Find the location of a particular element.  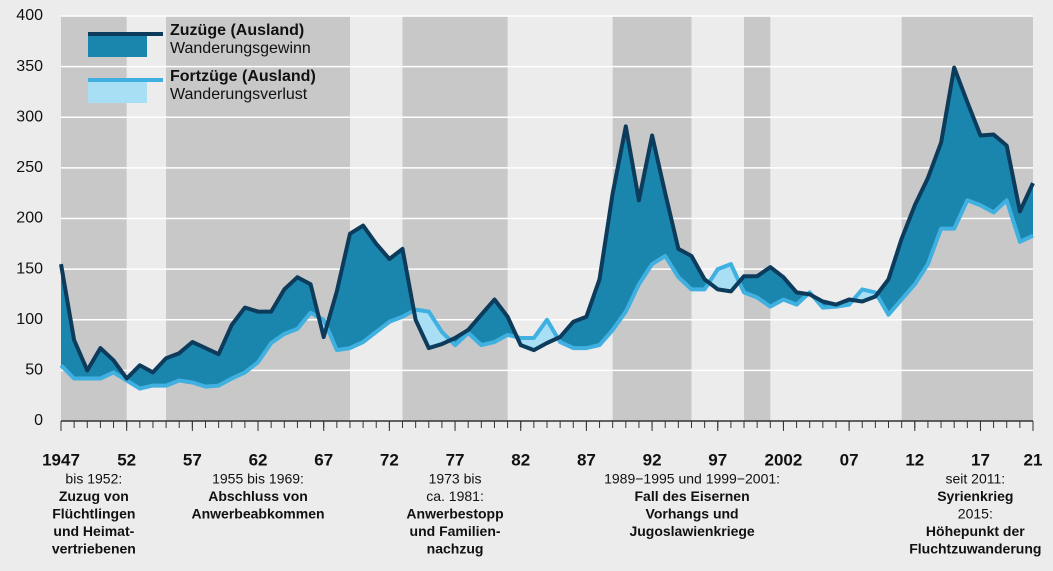

period-annotation: Jugoslawienkriege is located at coordinates (691, 531).